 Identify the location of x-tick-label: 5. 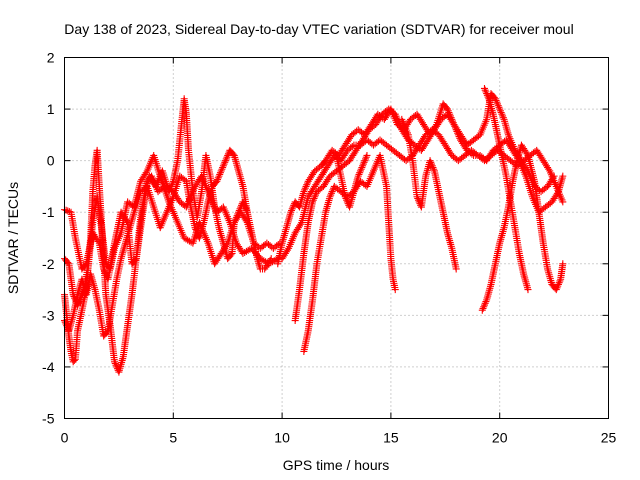
(173, 438).